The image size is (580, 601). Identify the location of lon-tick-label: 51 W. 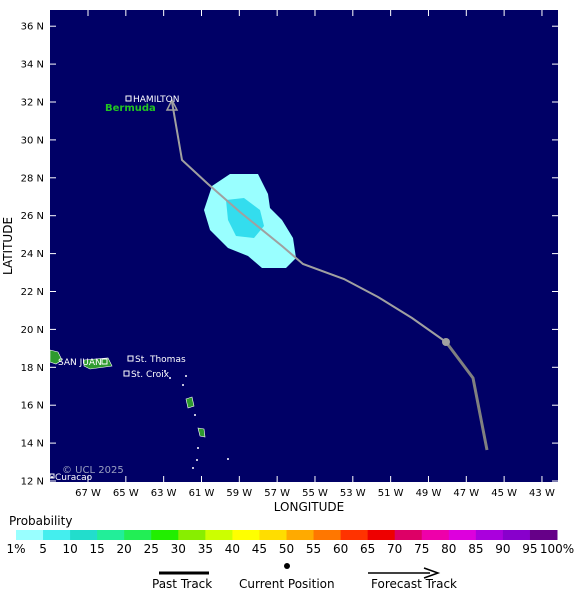
(391, 493).